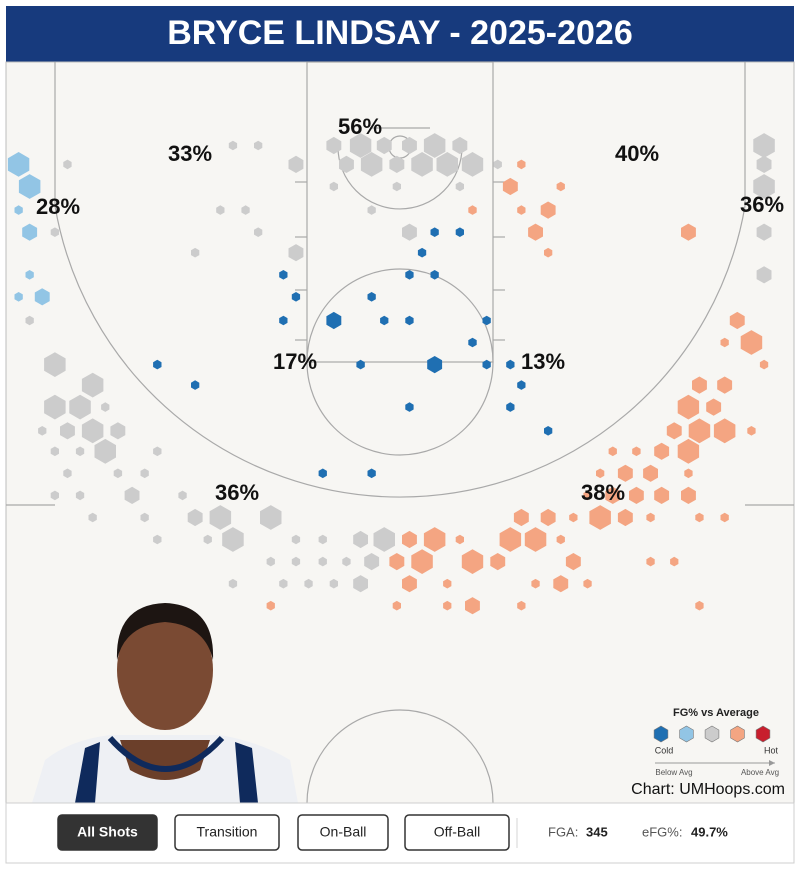 The height and width of the screenshot is (871, 800). I want to click on zone-label: 38%, so click(603, 492).